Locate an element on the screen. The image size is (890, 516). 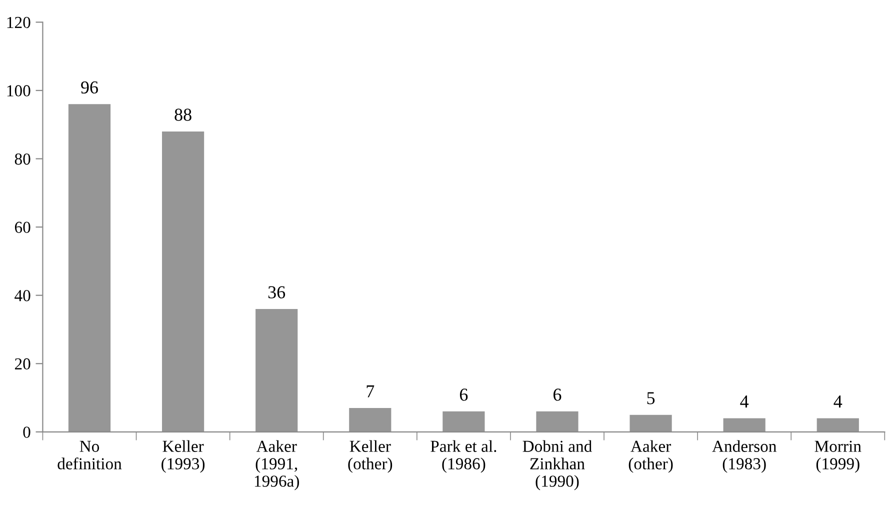
data-label: 88 is located at coordinates (183, 114).